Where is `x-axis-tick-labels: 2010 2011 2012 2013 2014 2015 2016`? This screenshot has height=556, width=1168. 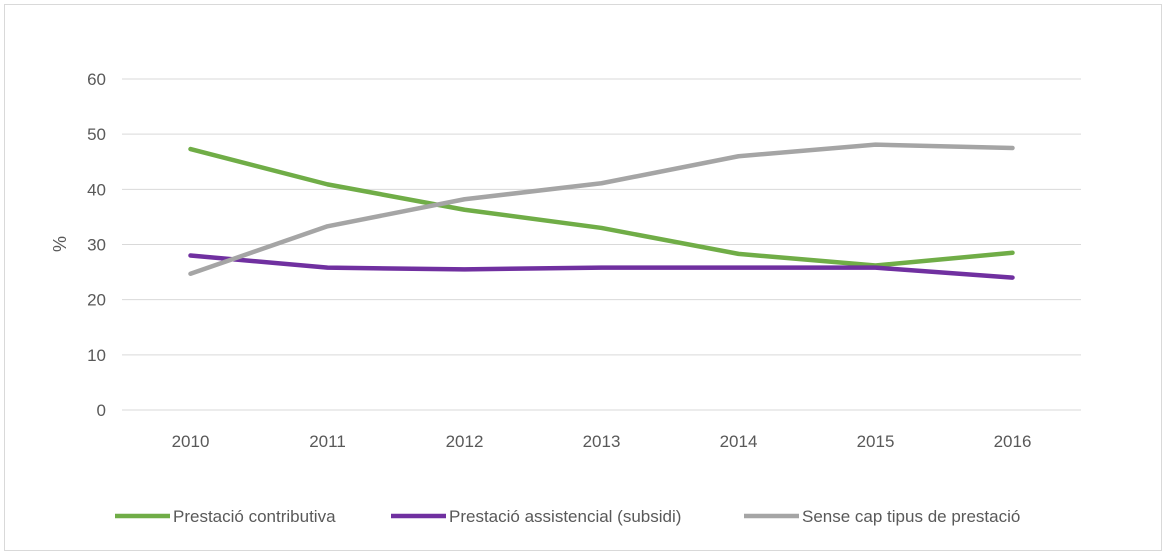
x-axis-tick-labels: 2010 2011 2012 2013 2014 2015 2016 is located at coordinates (602, 441).